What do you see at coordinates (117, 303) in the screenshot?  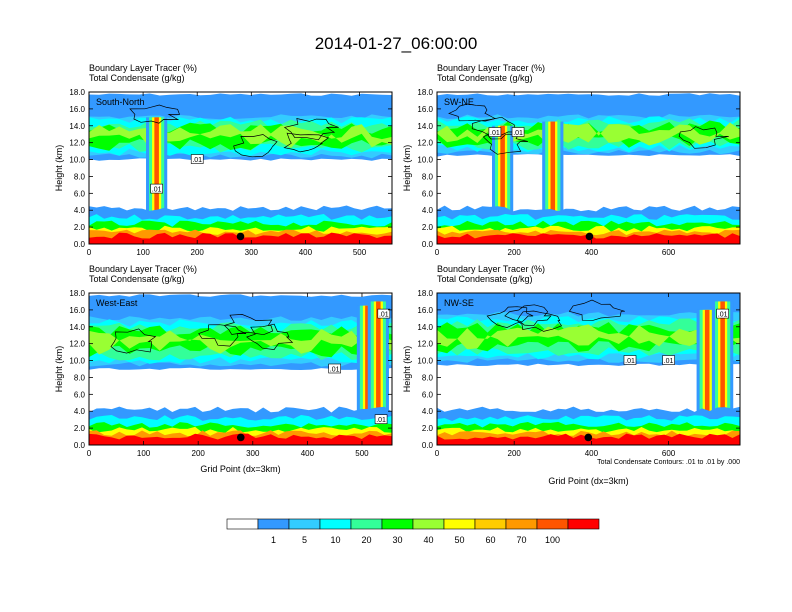 I see `panel-label: West-East` at bounding box center [117, 303].